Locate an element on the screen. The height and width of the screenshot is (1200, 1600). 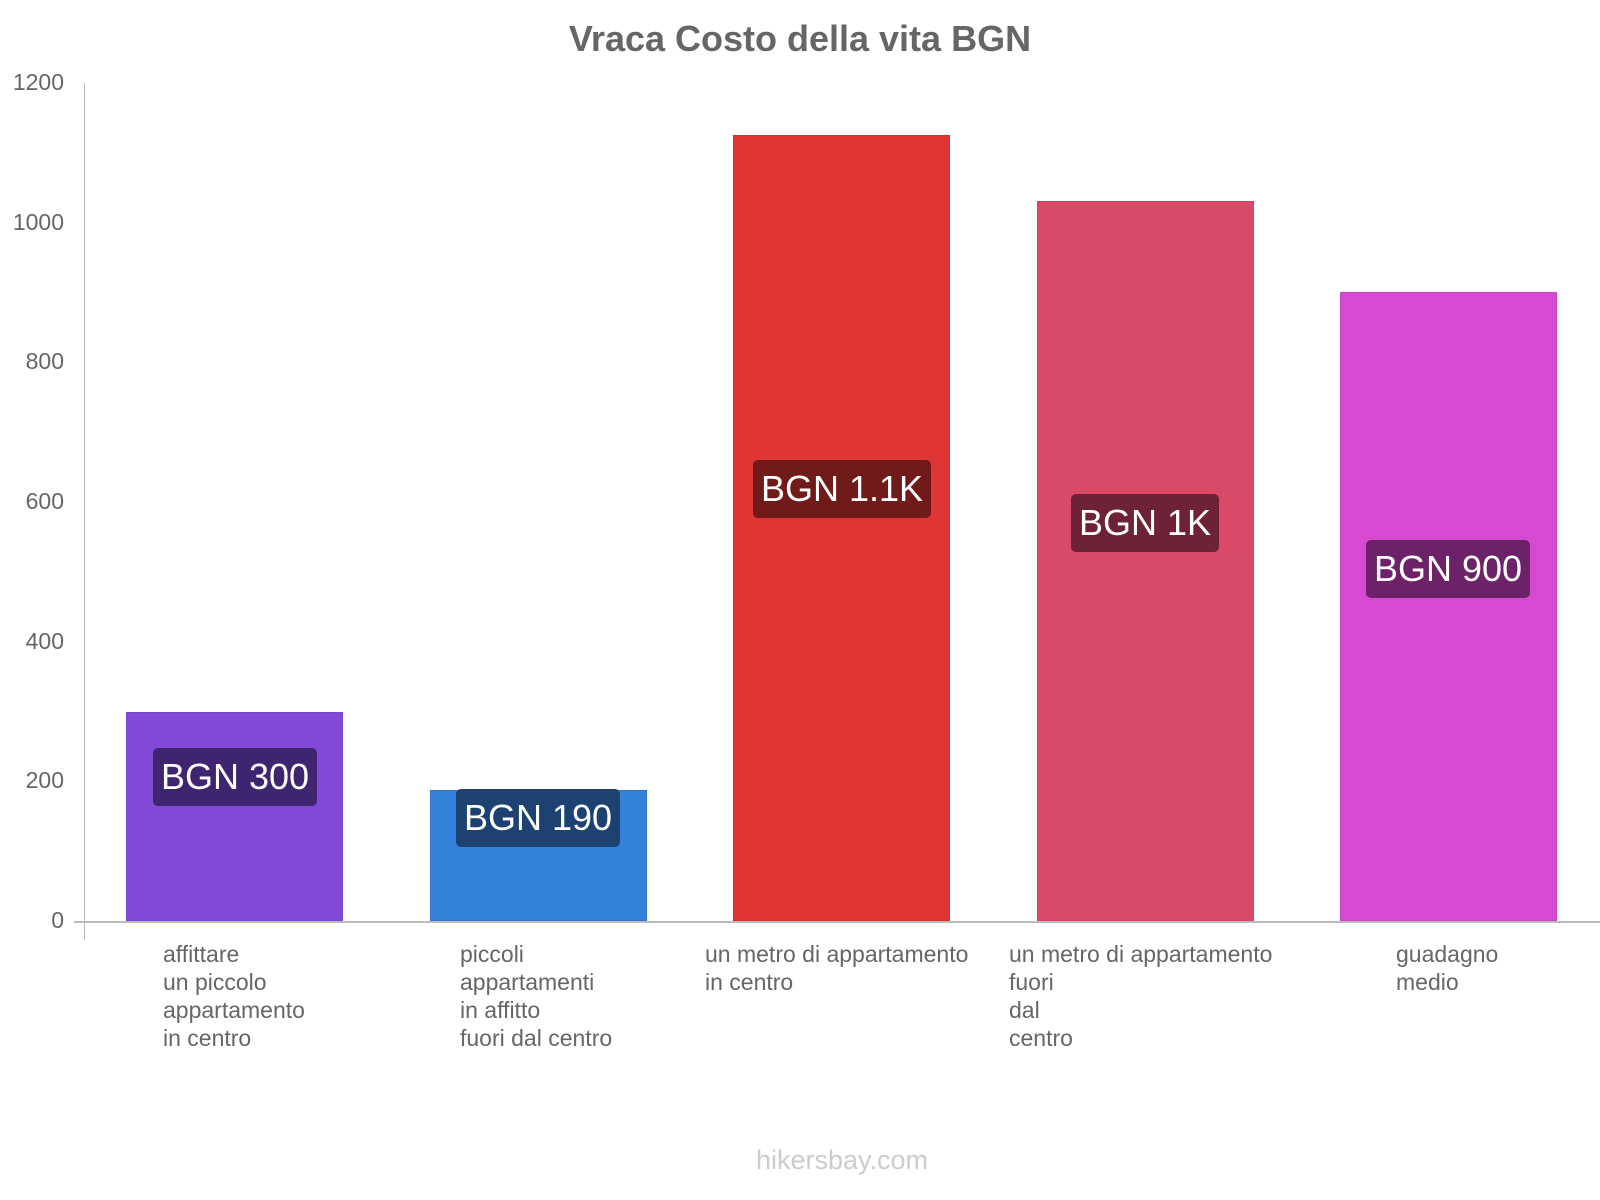
bar-value-label: BGN 190 is located at coordinates (538, 818).